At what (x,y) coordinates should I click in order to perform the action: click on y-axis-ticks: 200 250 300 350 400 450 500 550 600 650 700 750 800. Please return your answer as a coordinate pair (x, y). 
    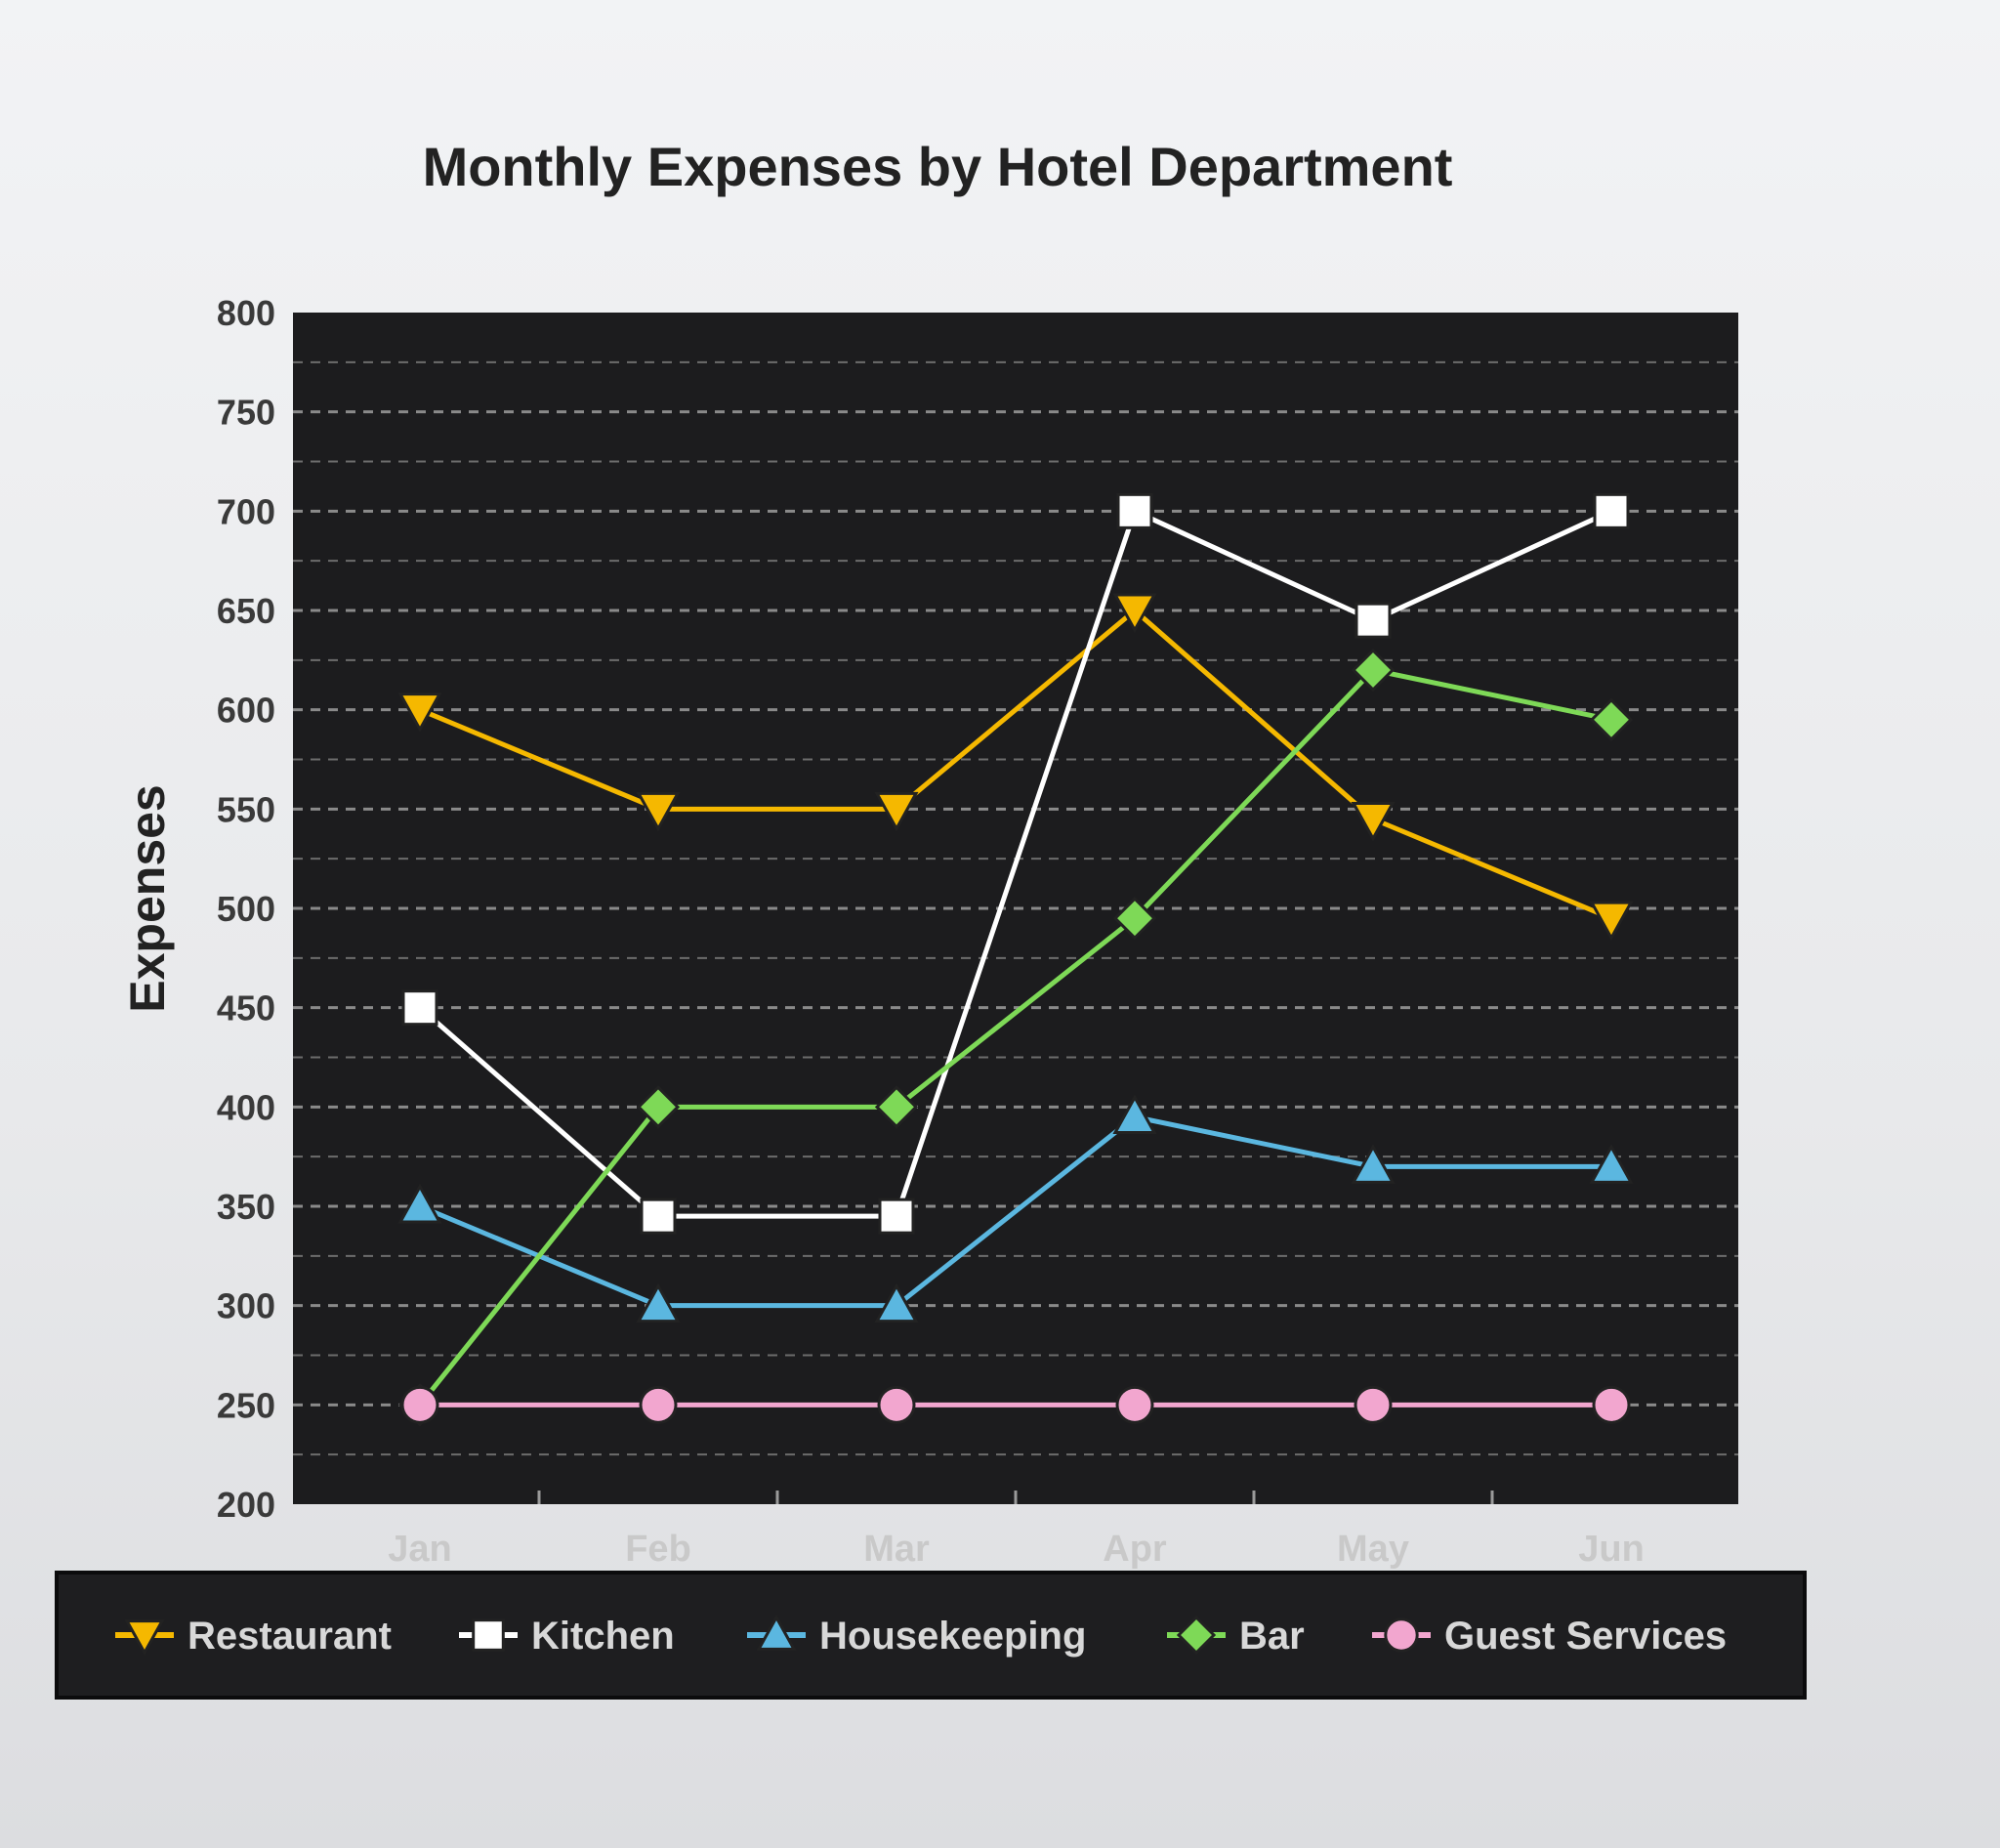
    Looking at the image, I should click on (246, 909).